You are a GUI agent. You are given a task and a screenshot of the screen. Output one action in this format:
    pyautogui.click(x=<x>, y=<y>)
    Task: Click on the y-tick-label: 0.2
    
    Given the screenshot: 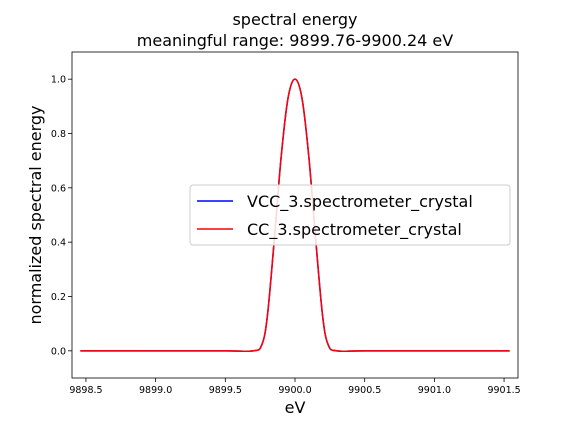 What is the action you would take?
    pyautogui.click(x=58, y=297)
    